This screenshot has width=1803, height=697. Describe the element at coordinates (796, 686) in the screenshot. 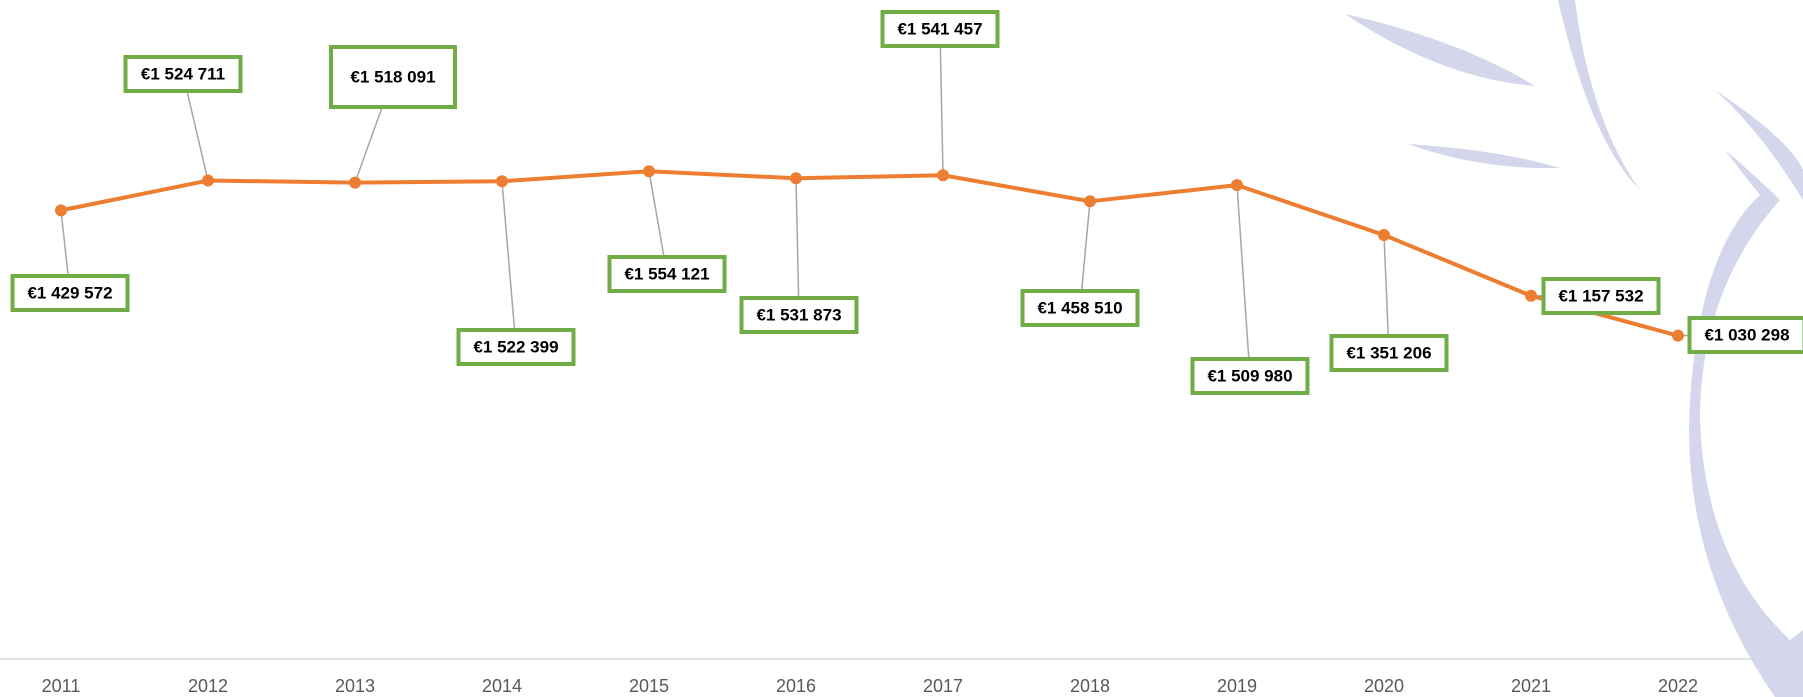

I see `x-tick-label: 2016` at that location.